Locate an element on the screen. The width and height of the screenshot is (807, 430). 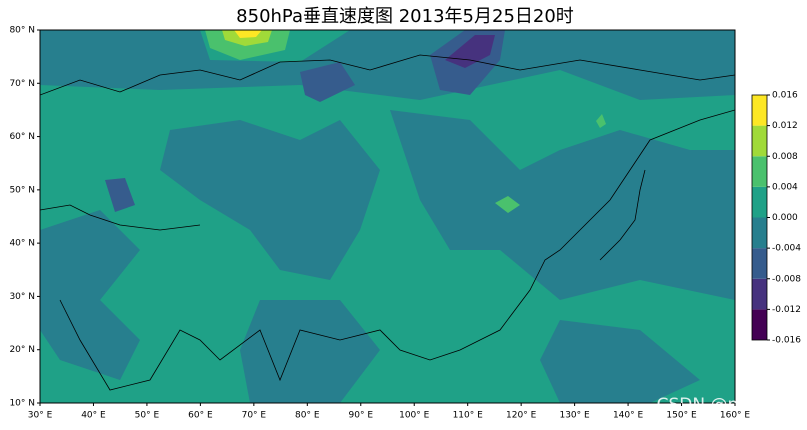
colorbar-tick-label: 0.012 is located at coordinates (785, 126).